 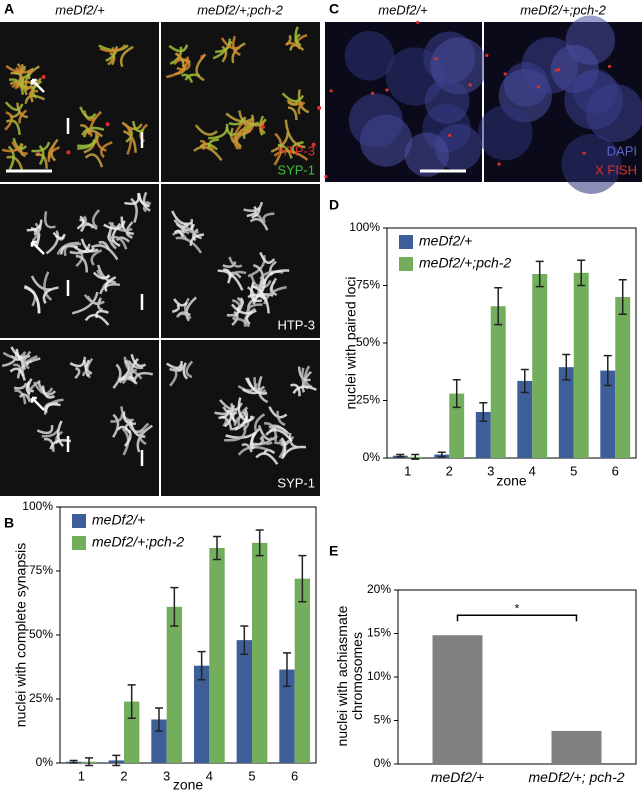 What do you see at coordinates (379, 589) in the screenshot?
I see `y-tick-label: 20%` at bounding box center [379, 589].